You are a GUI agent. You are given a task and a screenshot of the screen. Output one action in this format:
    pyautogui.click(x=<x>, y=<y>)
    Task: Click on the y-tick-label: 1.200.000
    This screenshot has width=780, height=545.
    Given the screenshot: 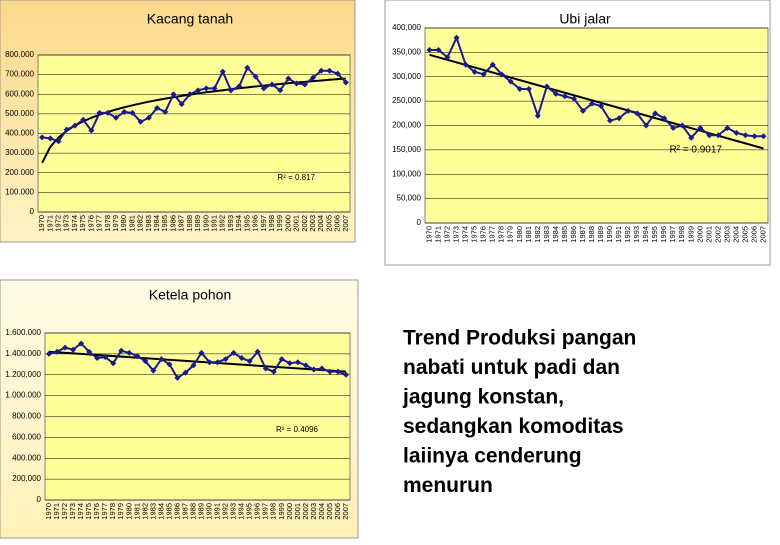 What is the action you would take?
    pyautogui.click(x=23, y=374)
    